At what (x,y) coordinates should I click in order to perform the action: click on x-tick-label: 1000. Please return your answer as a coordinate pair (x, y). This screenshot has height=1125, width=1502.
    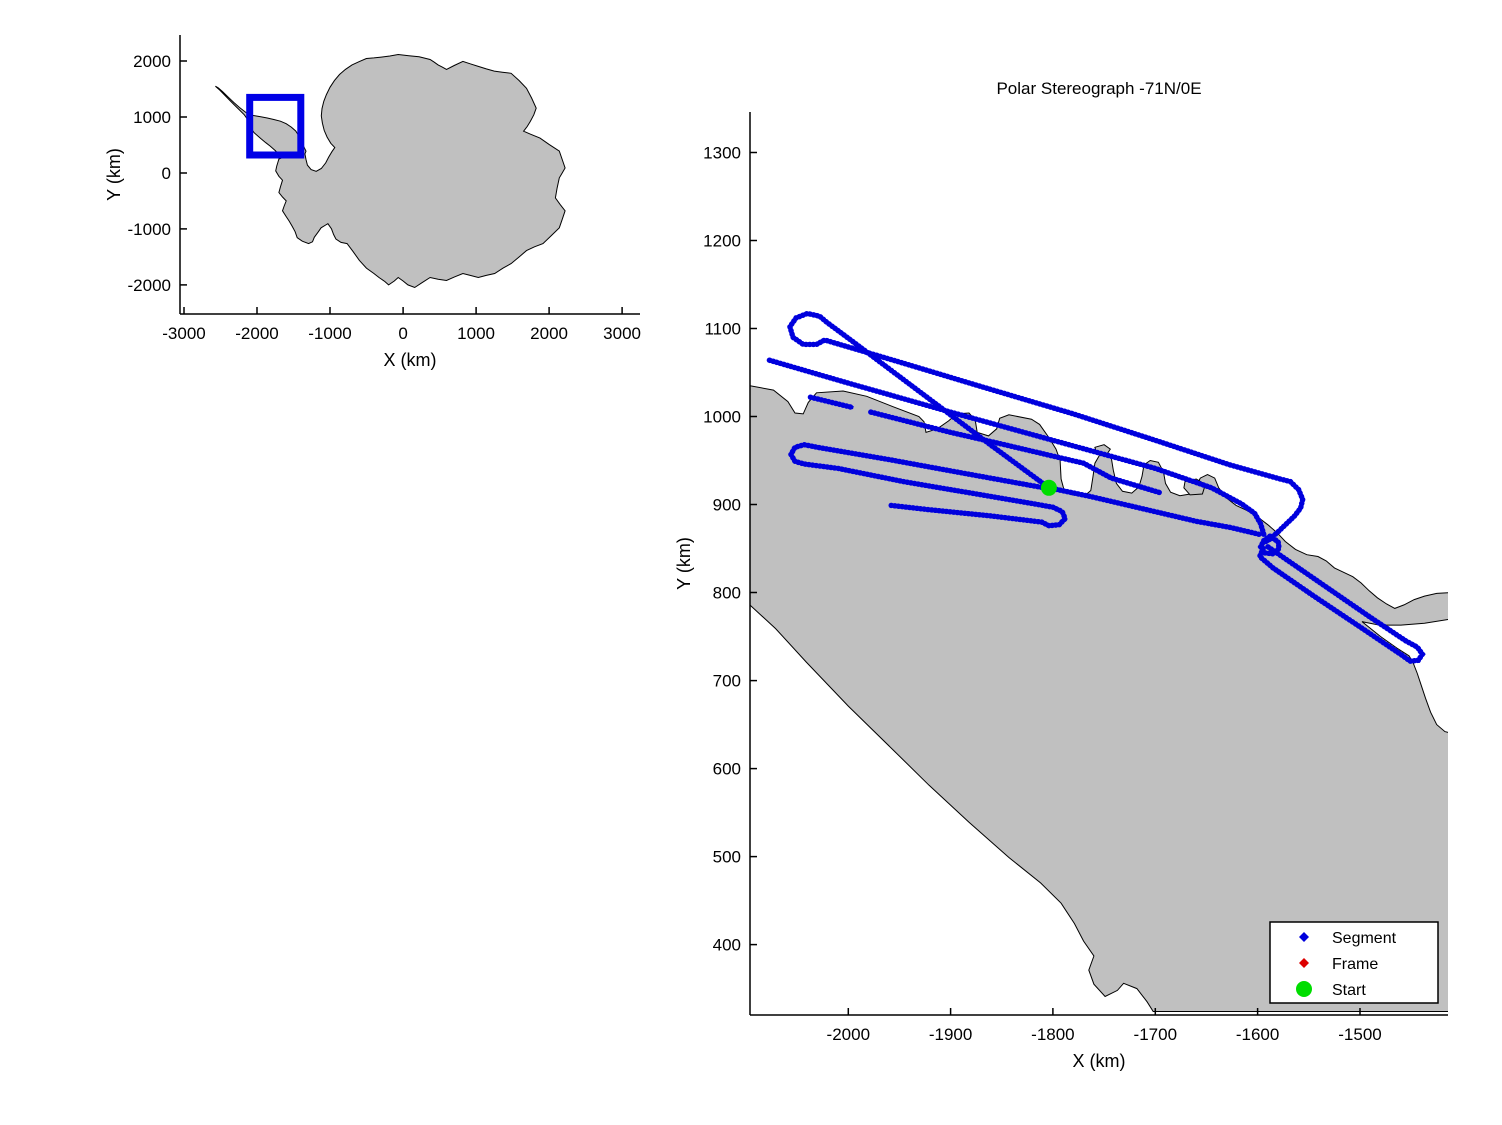
    Looking at the image, I should click on (476, 333).